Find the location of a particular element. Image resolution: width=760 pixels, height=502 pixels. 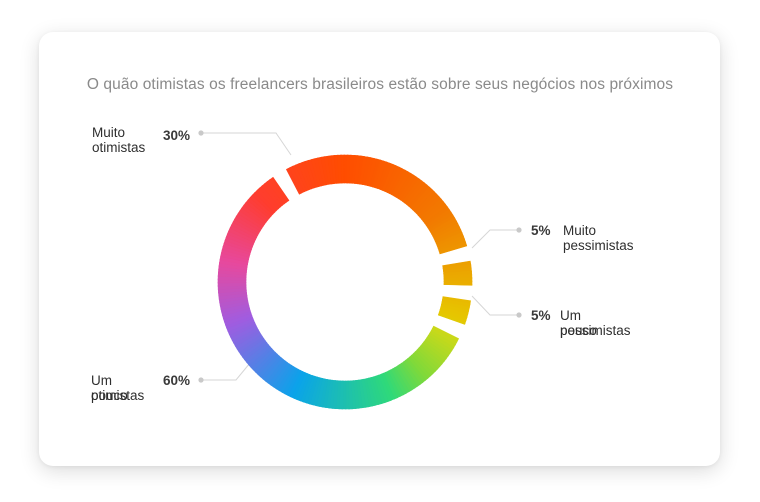

slice-muito-otimistas is located at coordinates (453, 249).